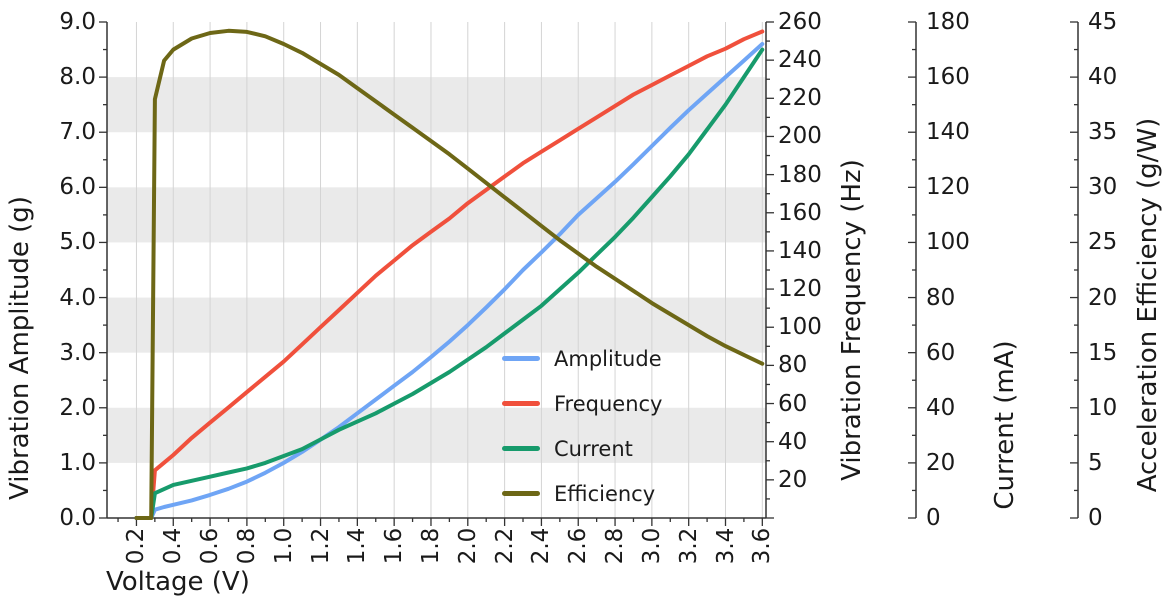 This screenshot has height=606, width=1170. I want to click on x-axis-tick-label: 1.2, so click(320, 546).